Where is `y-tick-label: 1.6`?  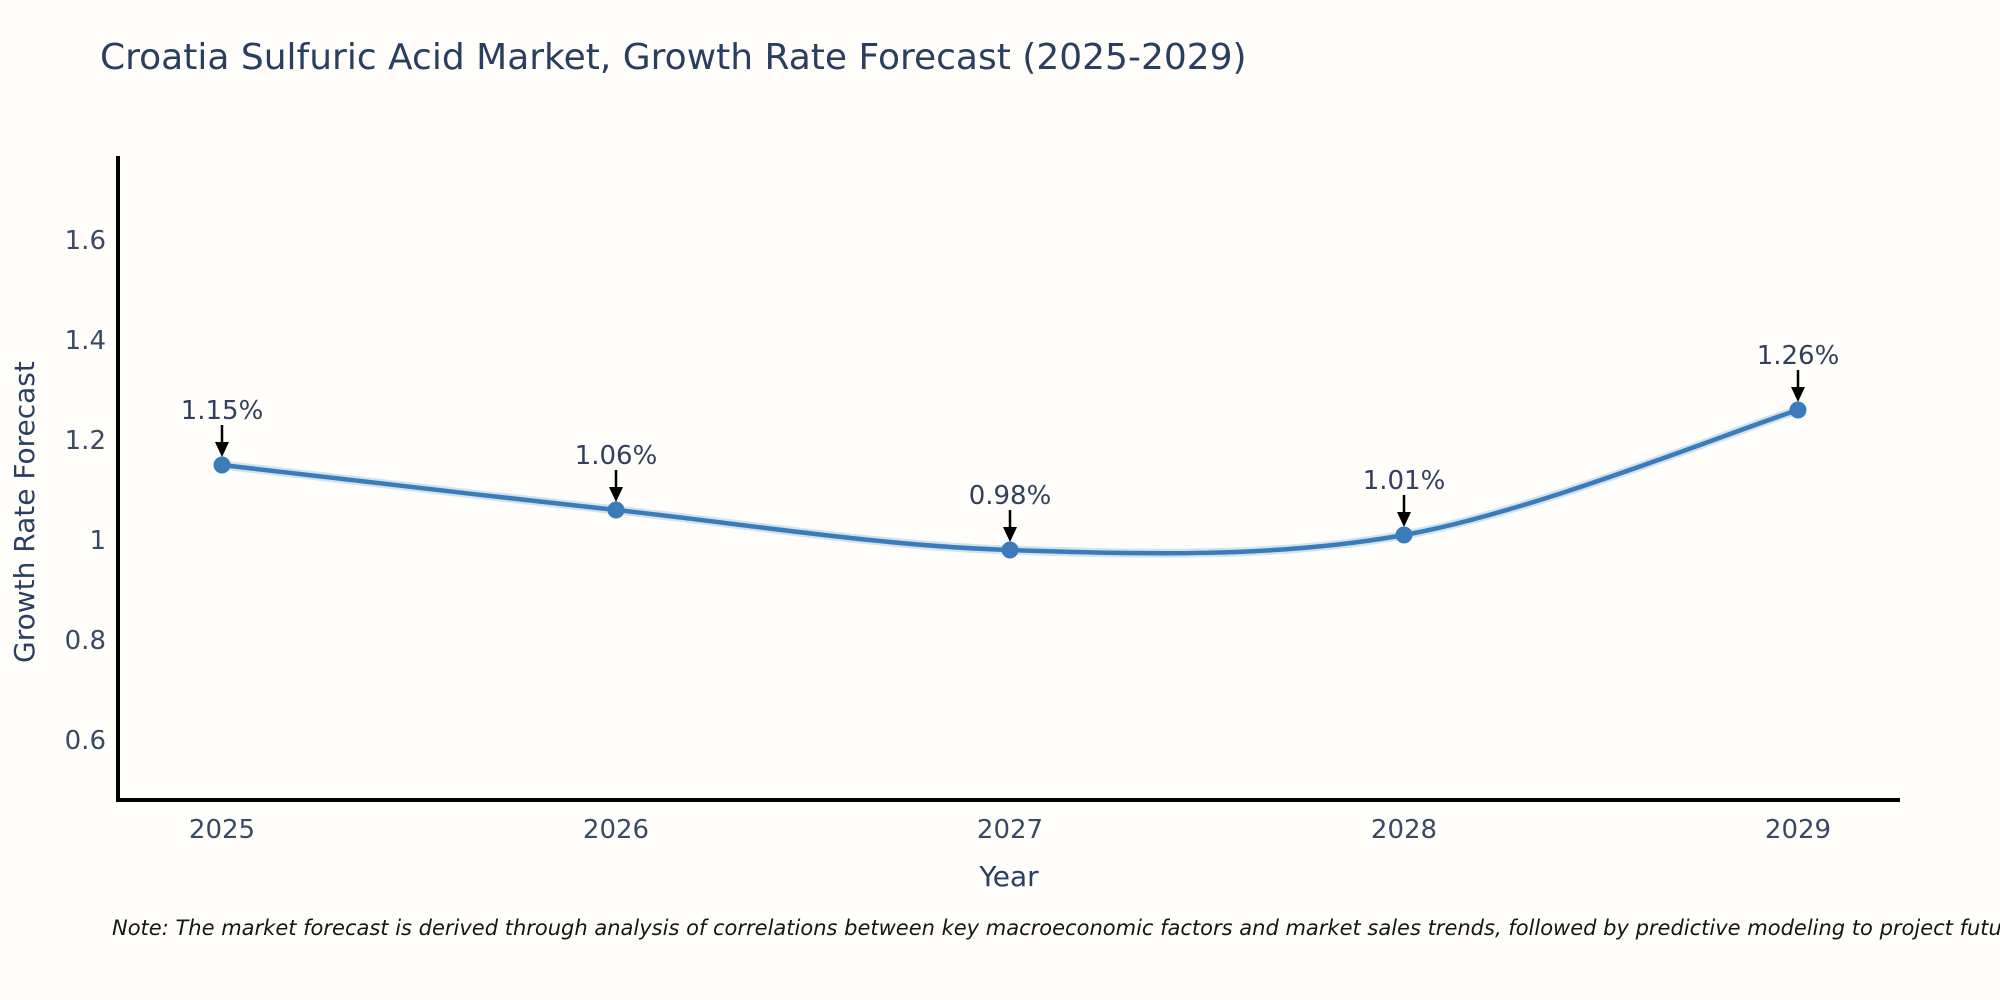
y-tick-label: 1.6 is located at coordinates (85, 241).